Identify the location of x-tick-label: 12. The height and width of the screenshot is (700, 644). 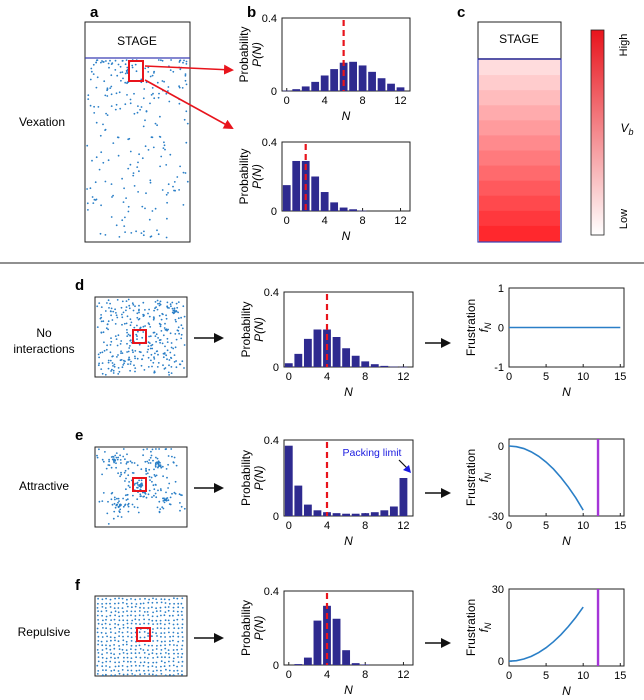
(400, 101).